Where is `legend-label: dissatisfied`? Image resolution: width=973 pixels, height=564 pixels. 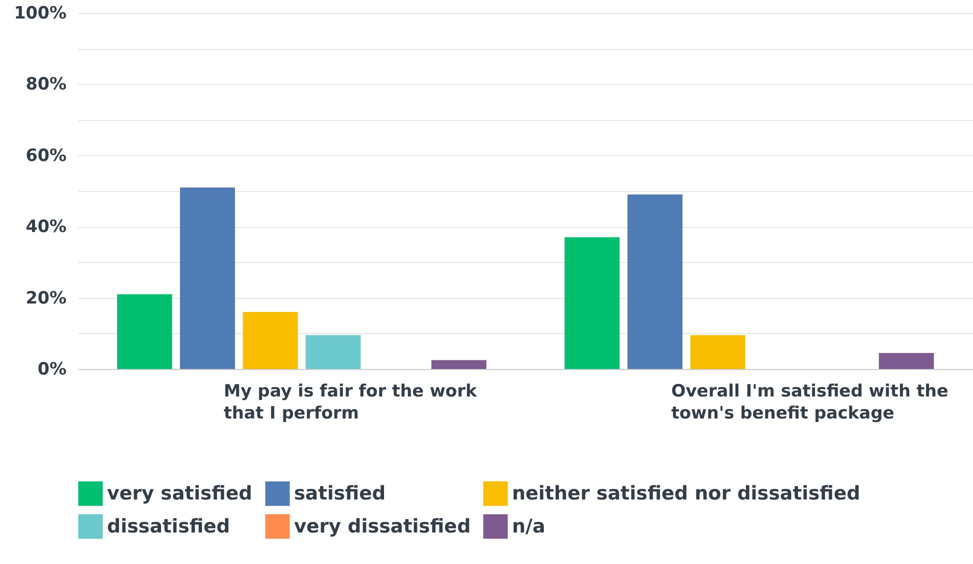
legend-label: dissatisfied is located at coordinates (168, 527).